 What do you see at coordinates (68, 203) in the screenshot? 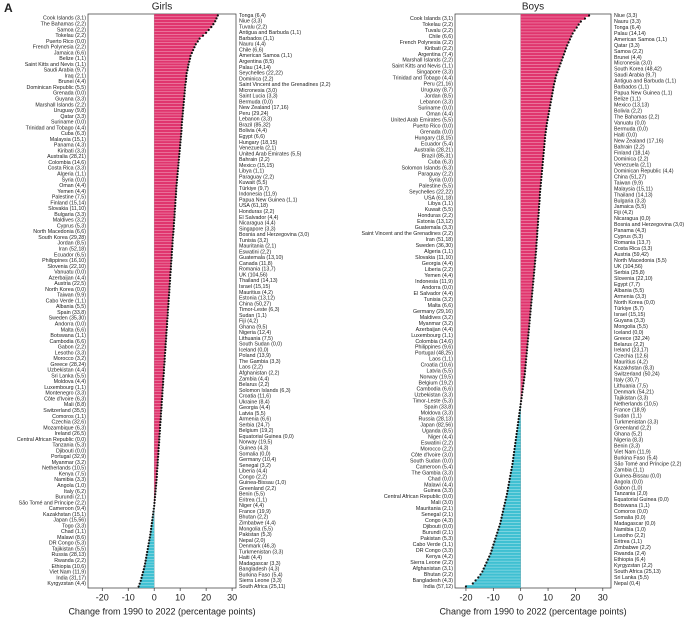
I see `country-label: Finland (15,14)` at bounding box center [68, 203].